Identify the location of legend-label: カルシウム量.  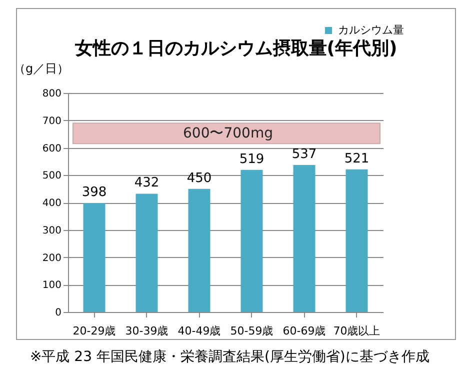
(371, 30).